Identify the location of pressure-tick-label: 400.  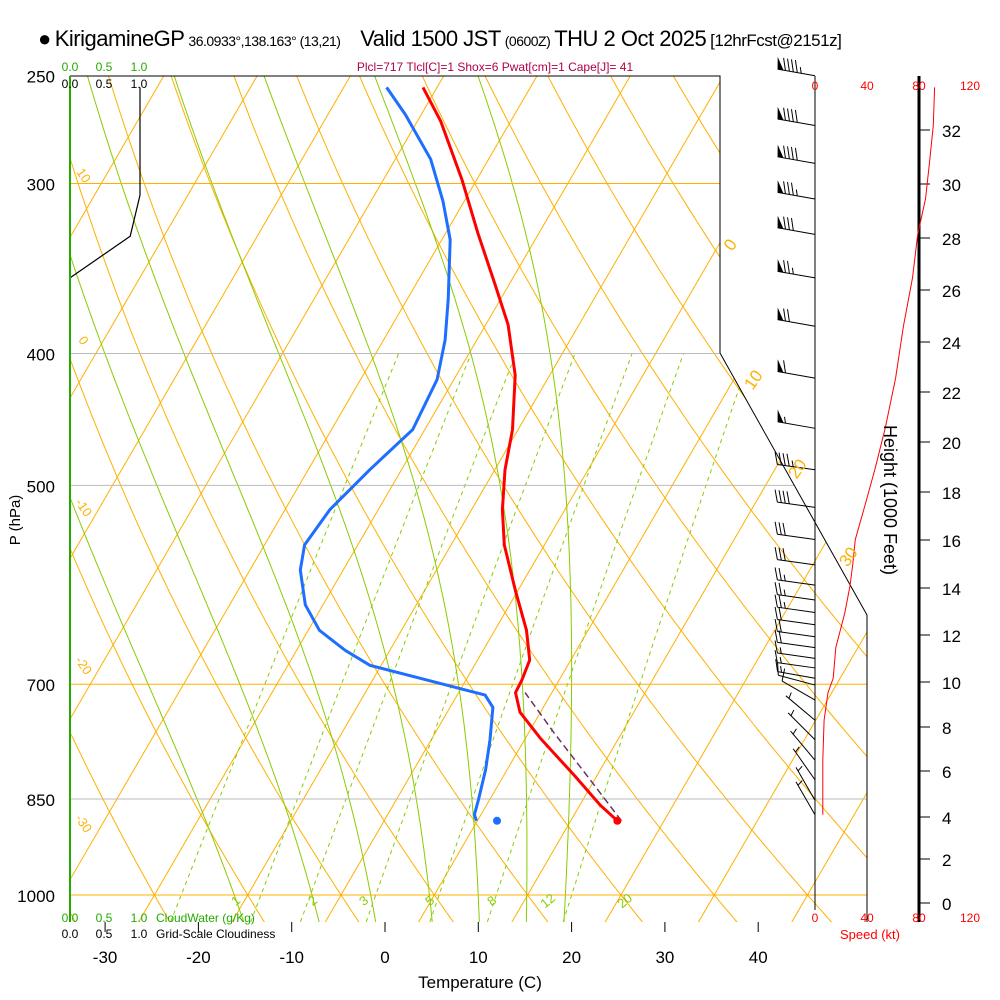
(41, 354).